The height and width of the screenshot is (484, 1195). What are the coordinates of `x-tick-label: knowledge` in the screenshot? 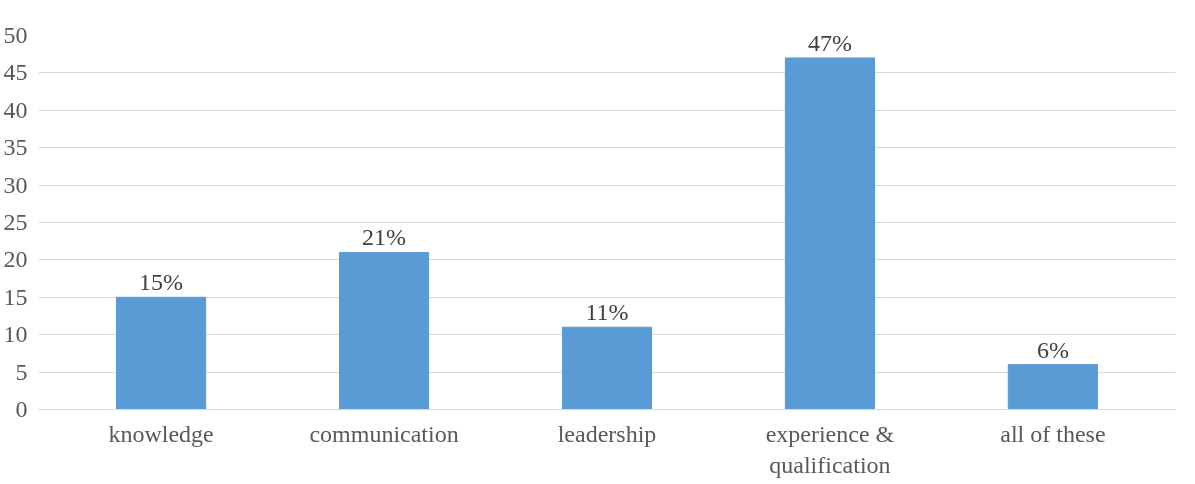 It's located at (161, 433).